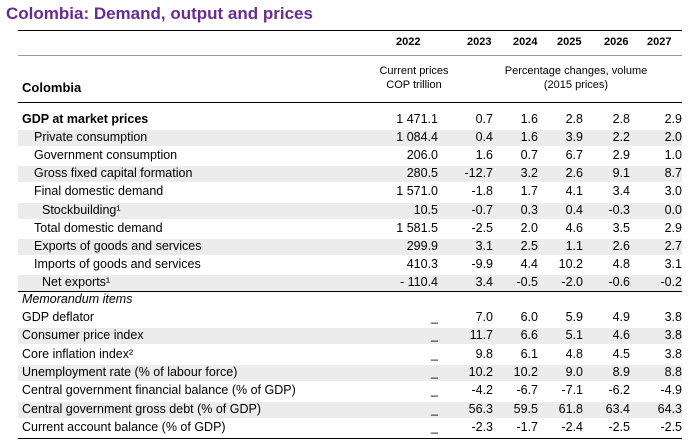 This screenshot has height=442, width=700. What do you see at coordinates (529, 173) in the screenshot?
I see `table-cell: 3.2` at bounding box center [529, 173].